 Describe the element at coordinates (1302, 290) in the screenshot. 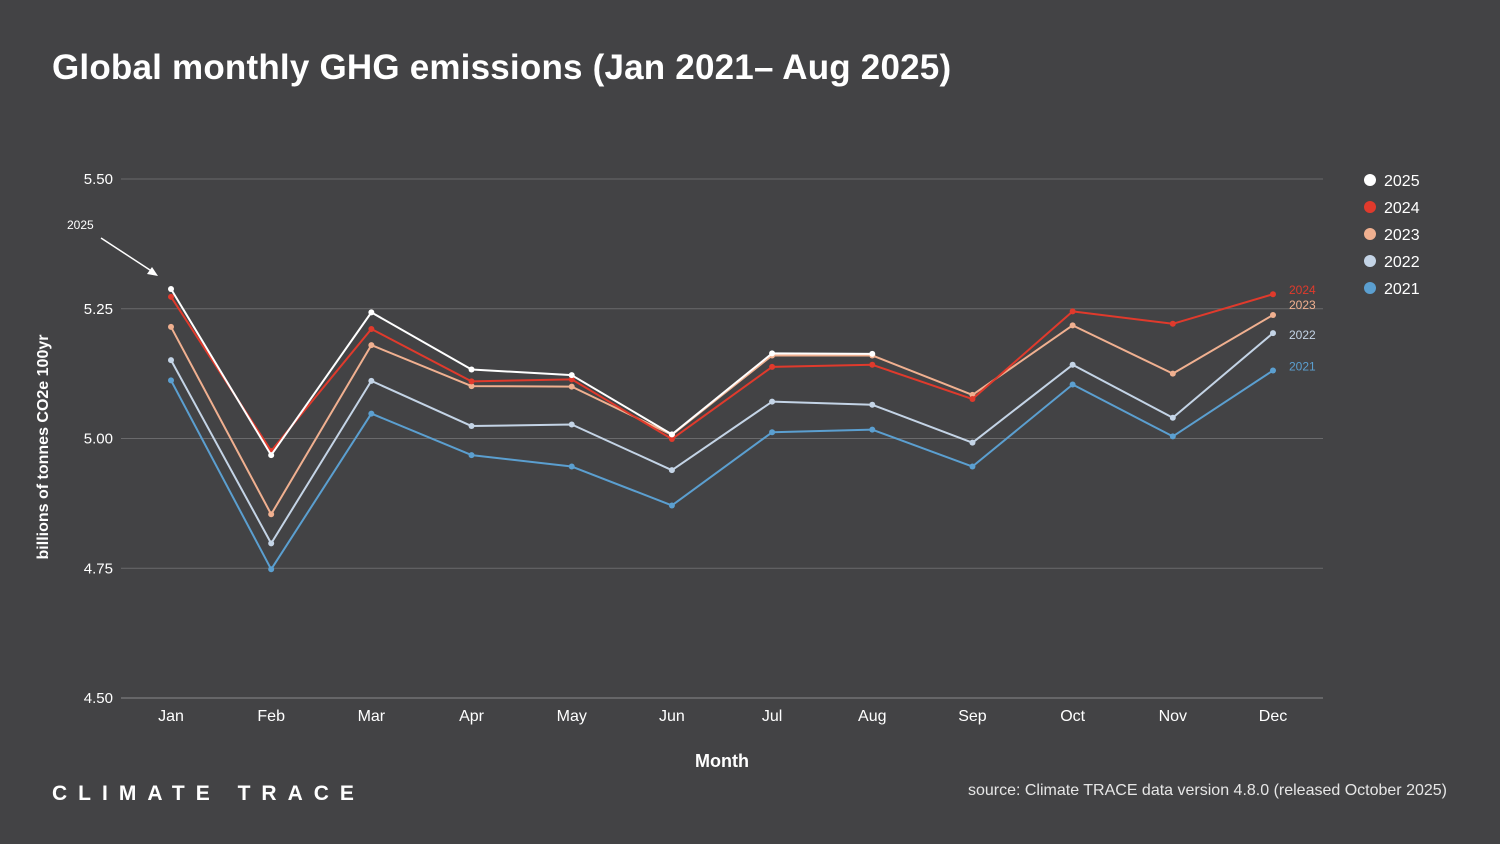

I see `series-end-label-2024: 2024` at that location.